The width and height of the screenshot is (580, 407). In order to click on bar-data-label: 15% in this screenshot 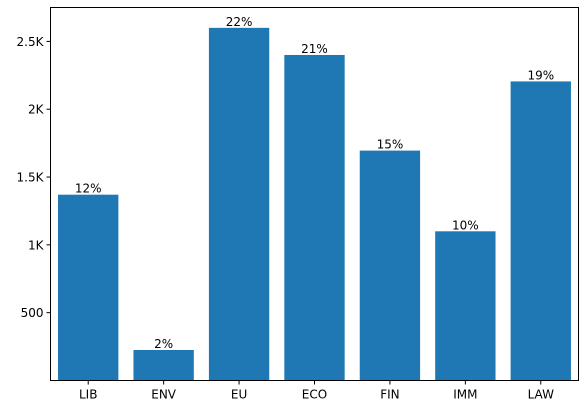, I will do `click(390, 145)`.